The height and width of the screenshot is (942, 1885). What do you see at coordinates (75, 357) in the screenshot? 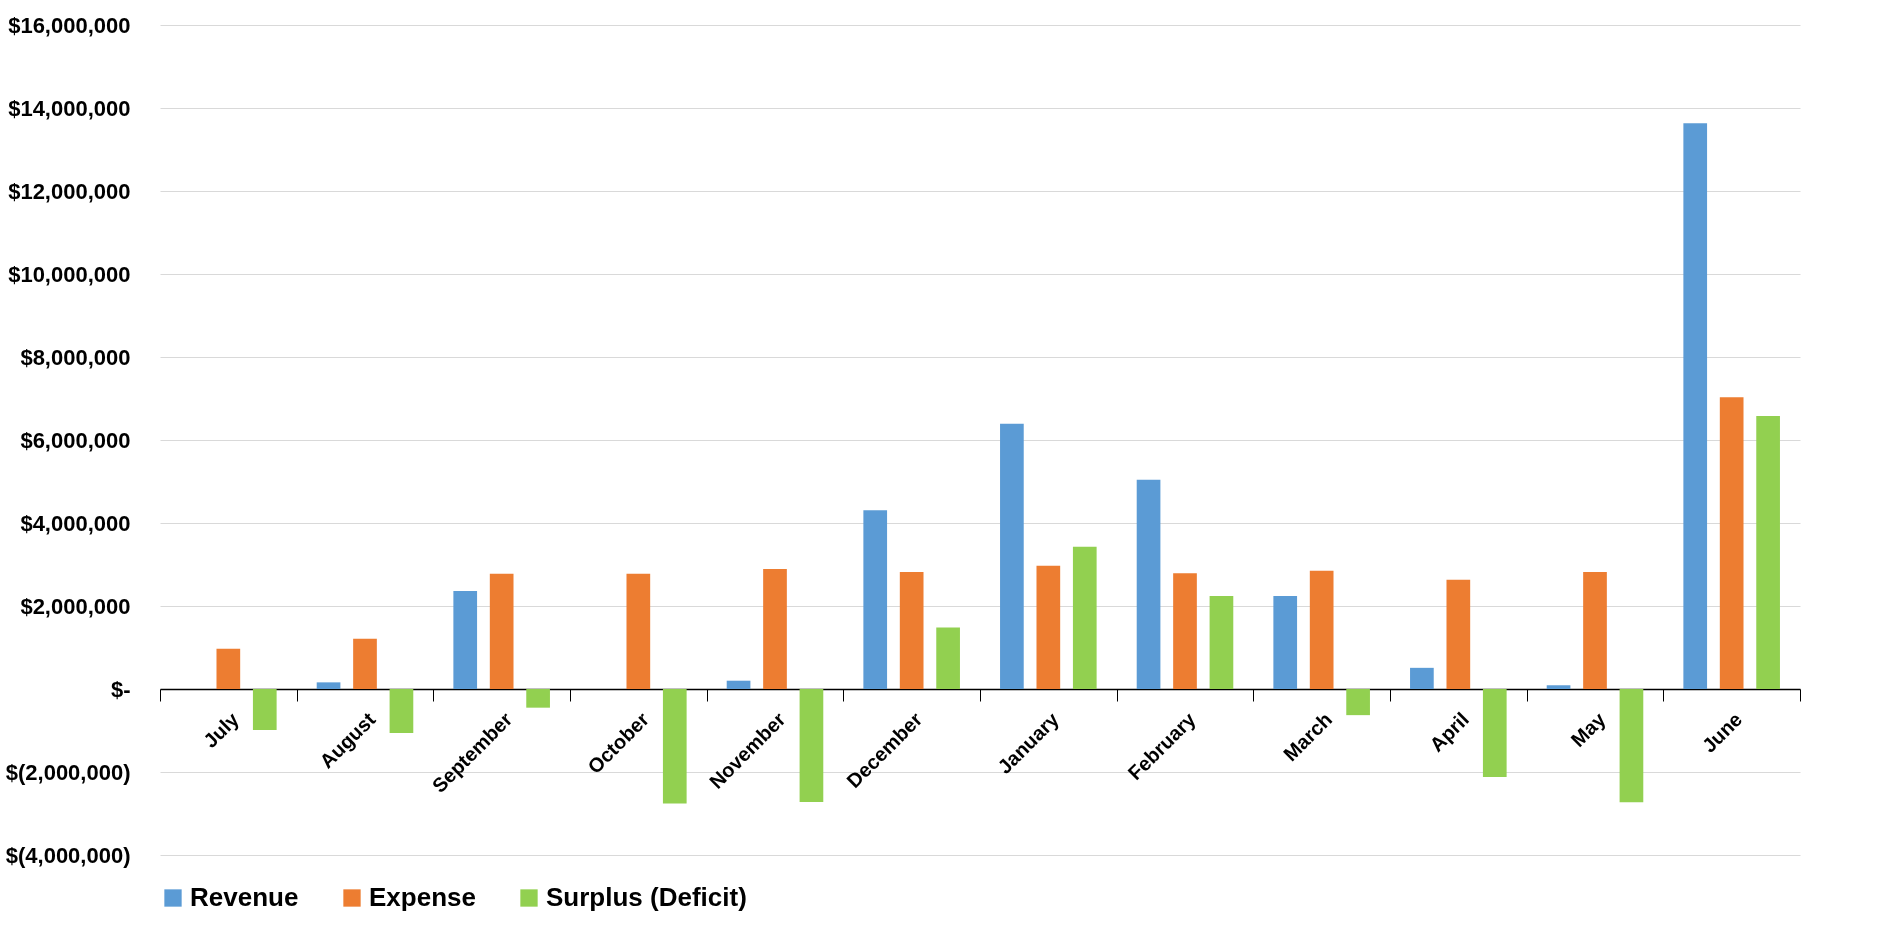
I see `y-tick-label: $8,000,000` at bounding box center [75, 357].